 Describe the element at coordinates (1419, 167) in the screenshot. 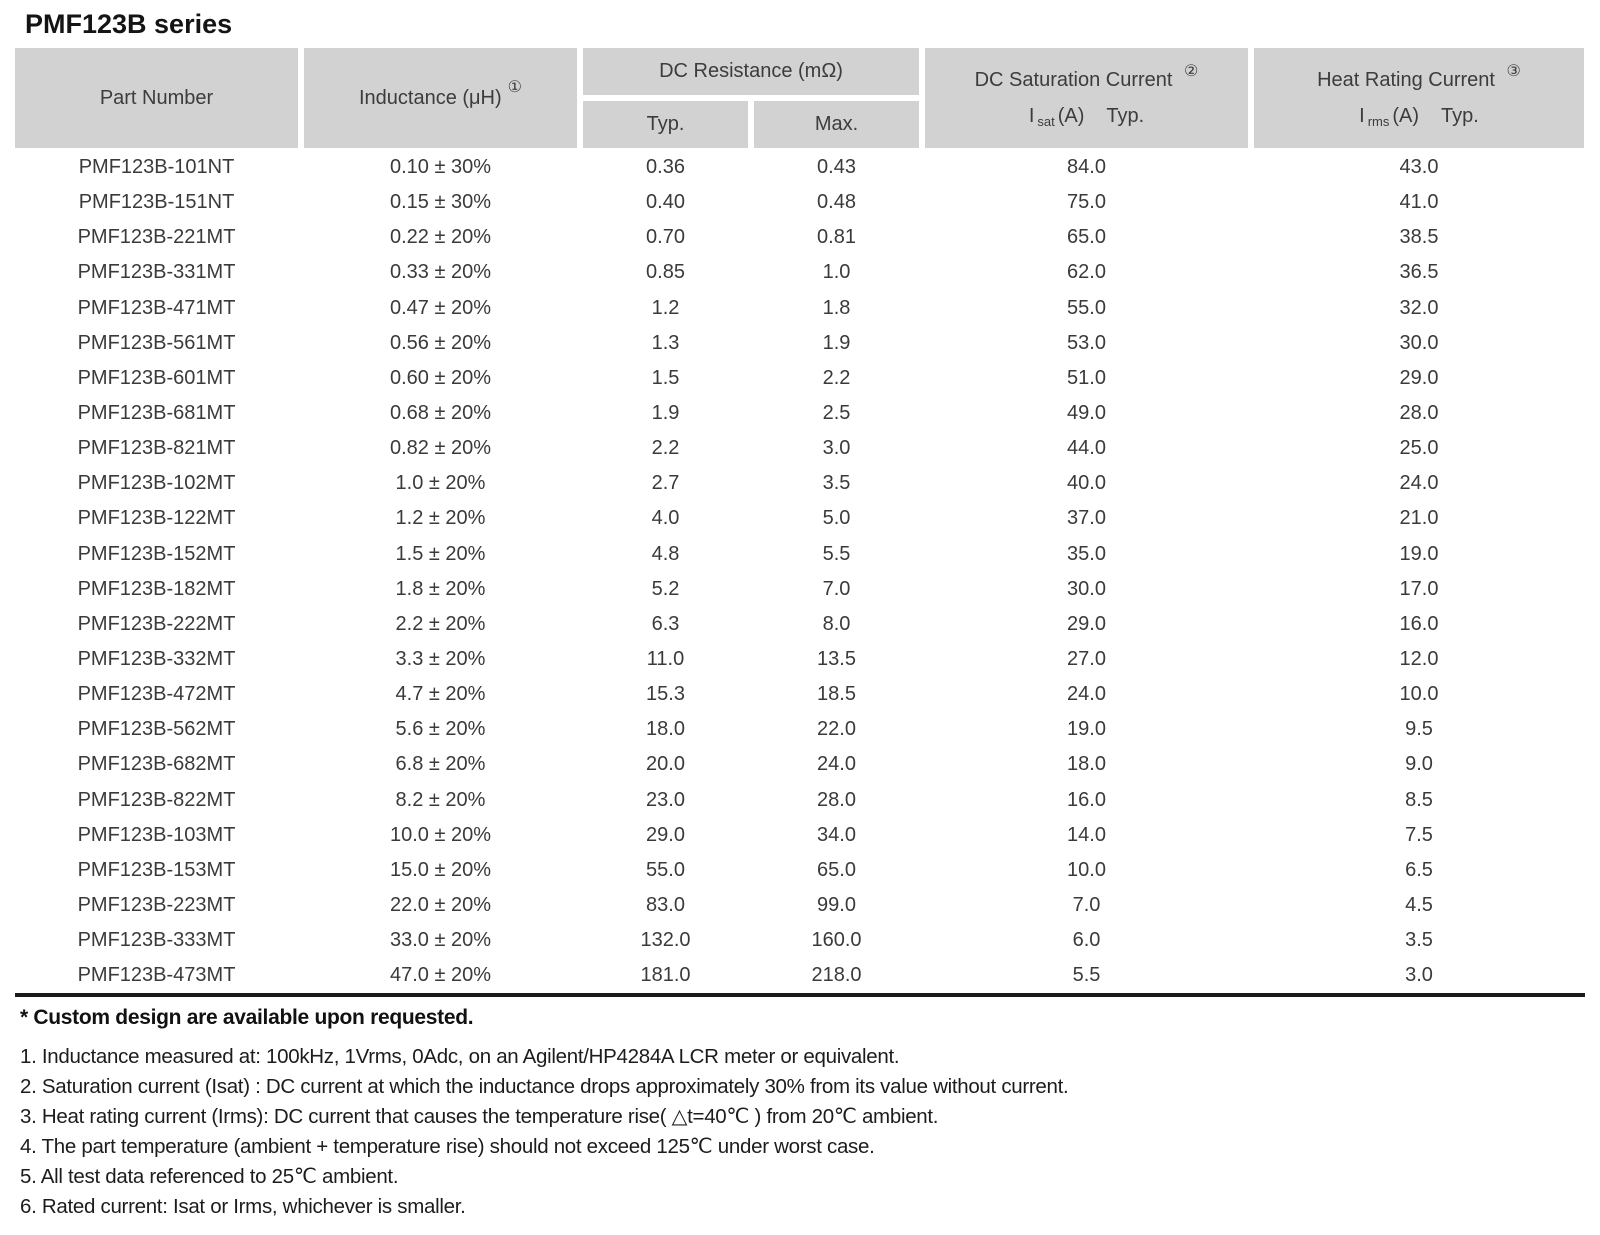

I see `irms-cell: 43.0` at that location.